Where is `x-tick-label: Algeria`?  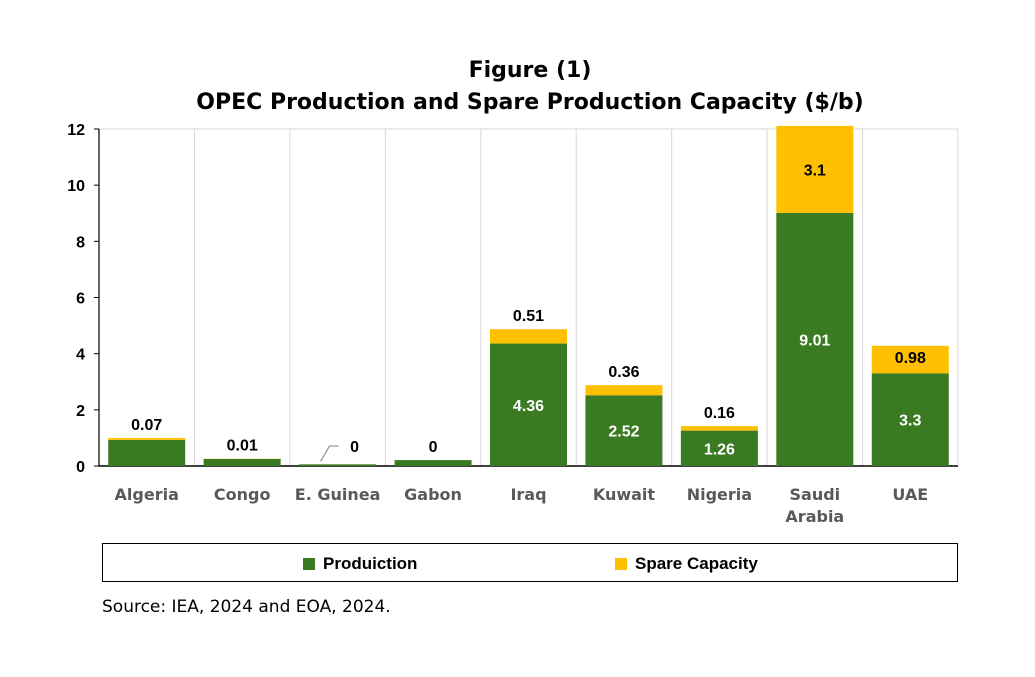
x-tick-label: Algeria is located at coordinates (147, 494).